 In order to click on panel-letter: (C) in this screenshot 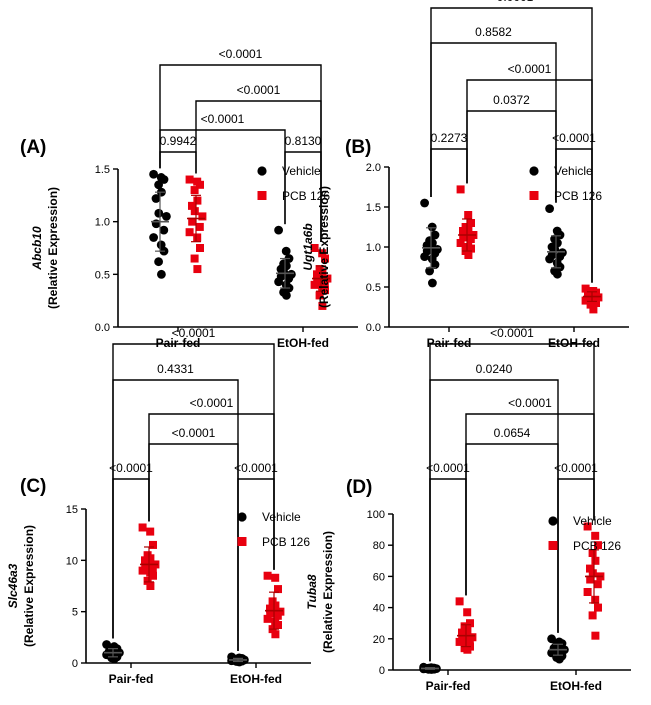, I will do `click(33, 486)`.